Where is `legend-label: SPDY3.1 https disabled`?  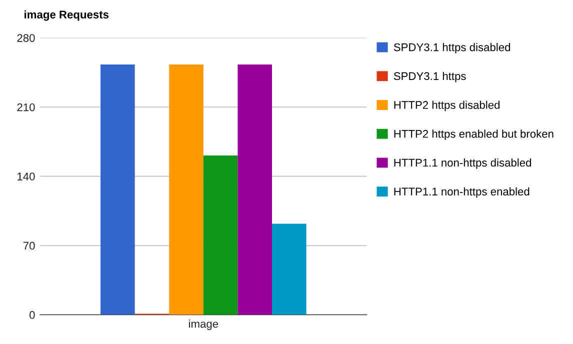
legend-label: SPDY3.1 https disabled is located at coordinates (452, 48).